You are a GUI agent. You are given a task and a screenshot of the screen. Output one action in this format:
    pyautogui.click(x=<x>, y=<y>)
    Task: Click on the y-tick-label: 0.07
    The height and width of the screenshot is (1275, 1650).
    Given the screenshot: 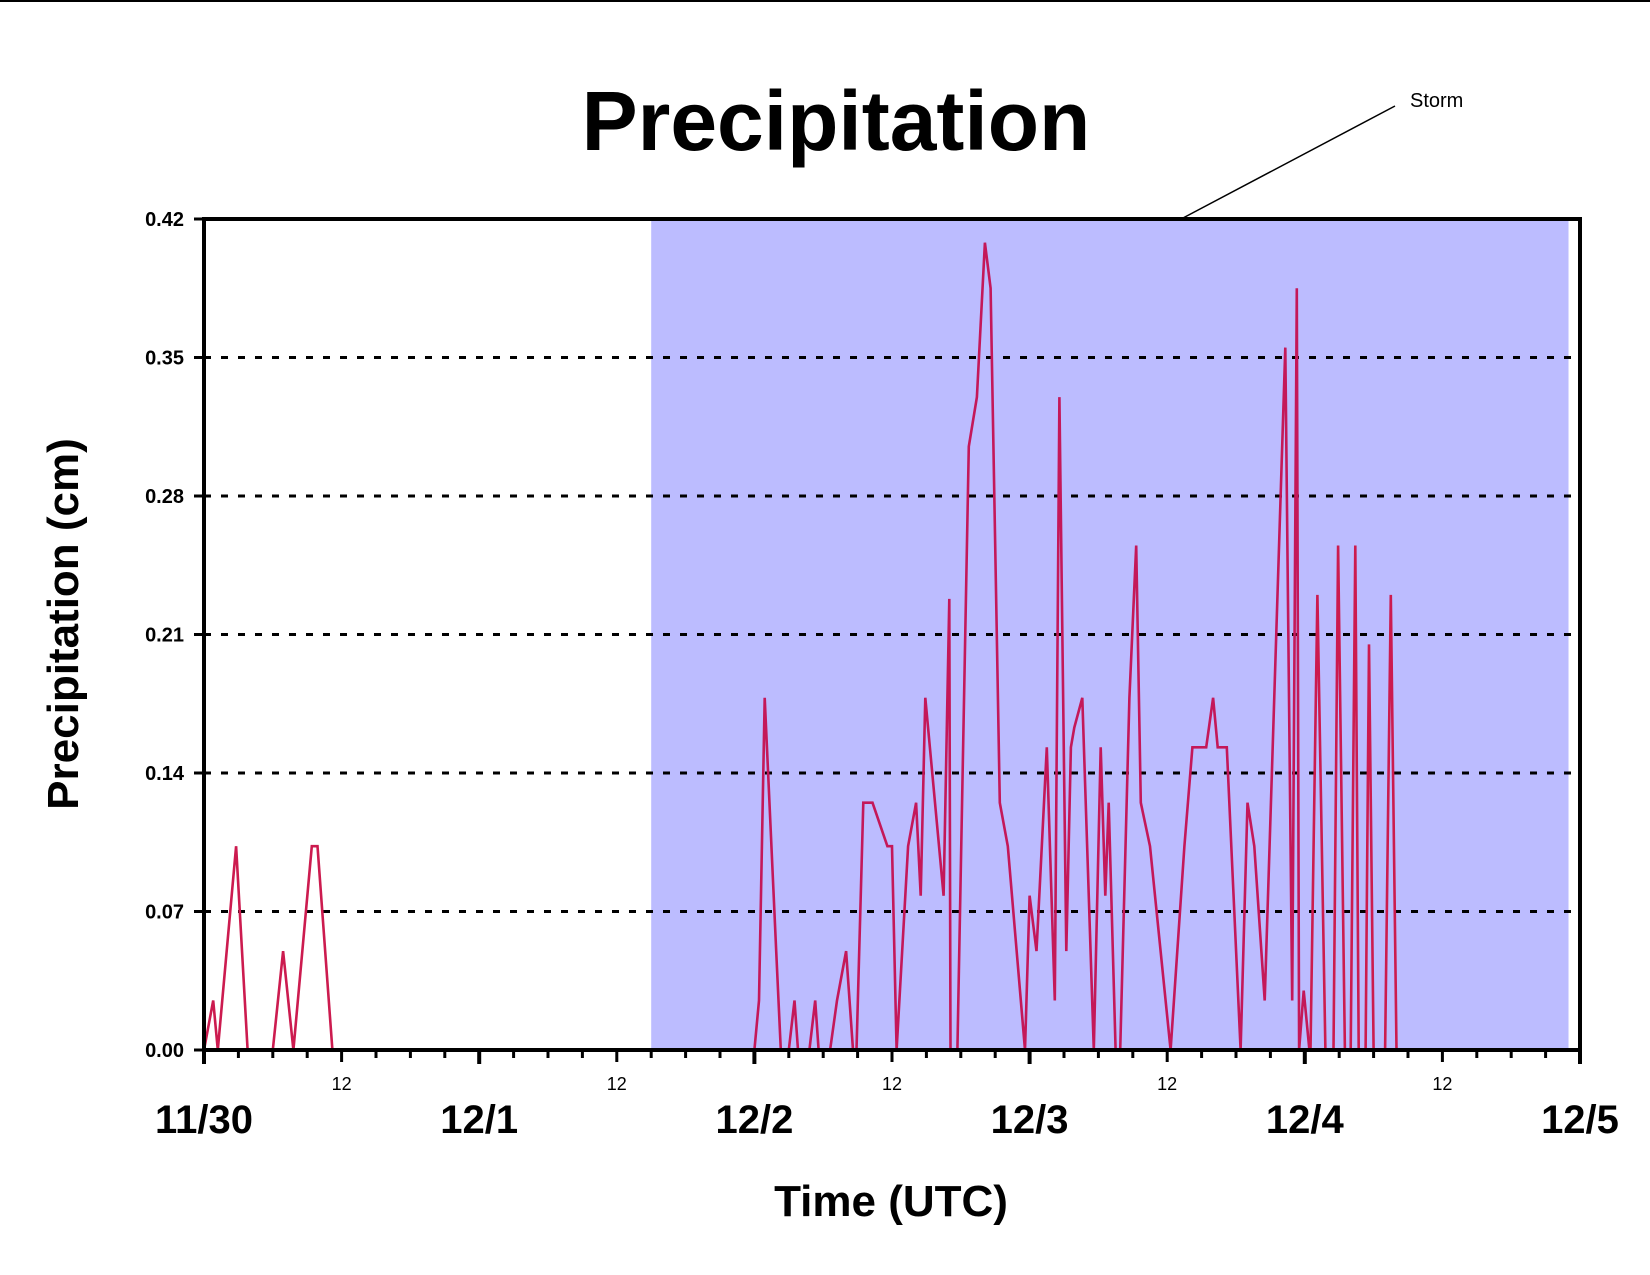 What is the action you would take?
    pyautogui.click(x=164, y=913)
    